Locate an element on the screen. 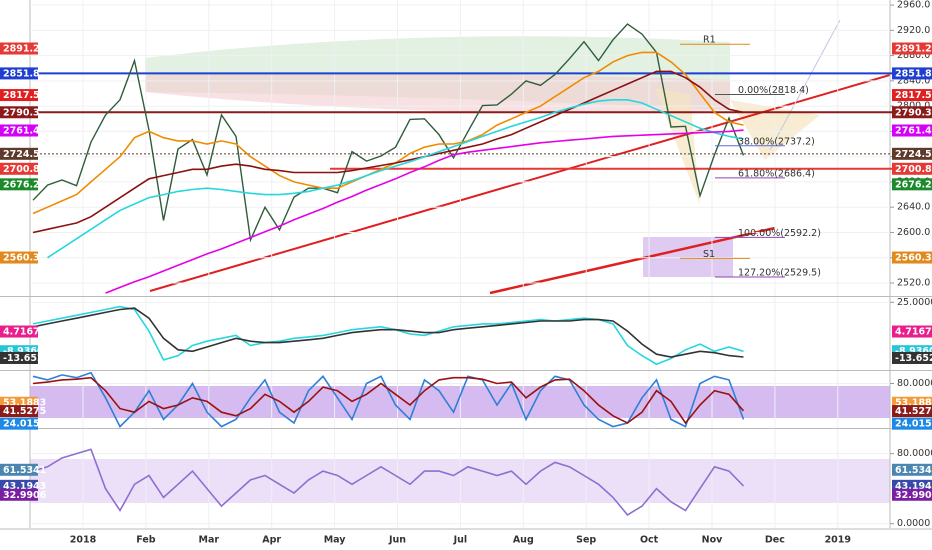 The image size is (932, 550). x-tick-label: 2019 is located at coordinates (838, 540).